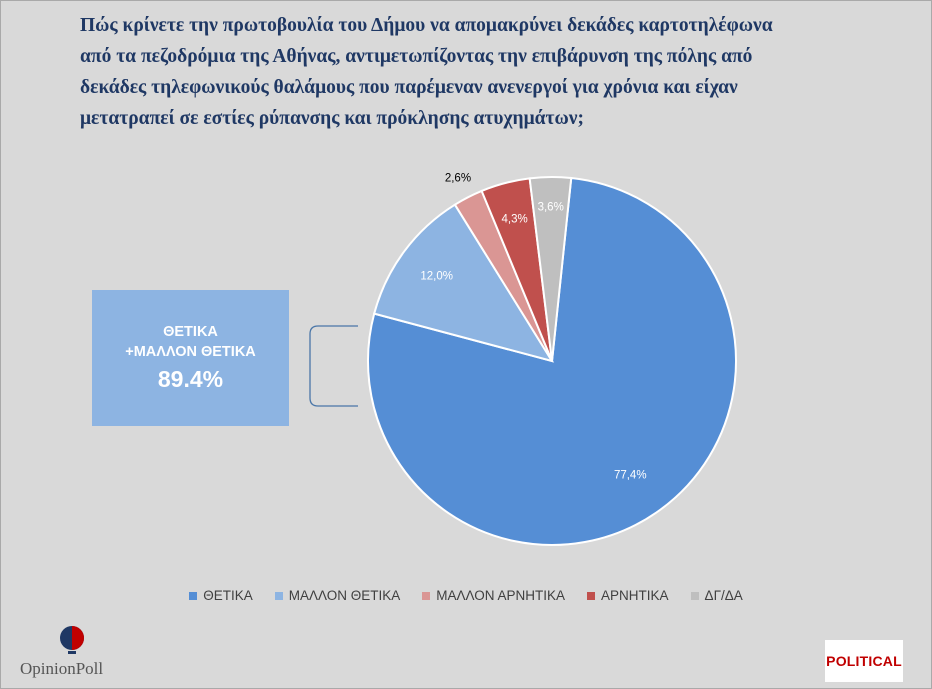 The height and width of the screenshot is (689, 932). Describe the element at coordinates (190, 379) in the screenshot. I see `callout-value: 89.4%` at that location.